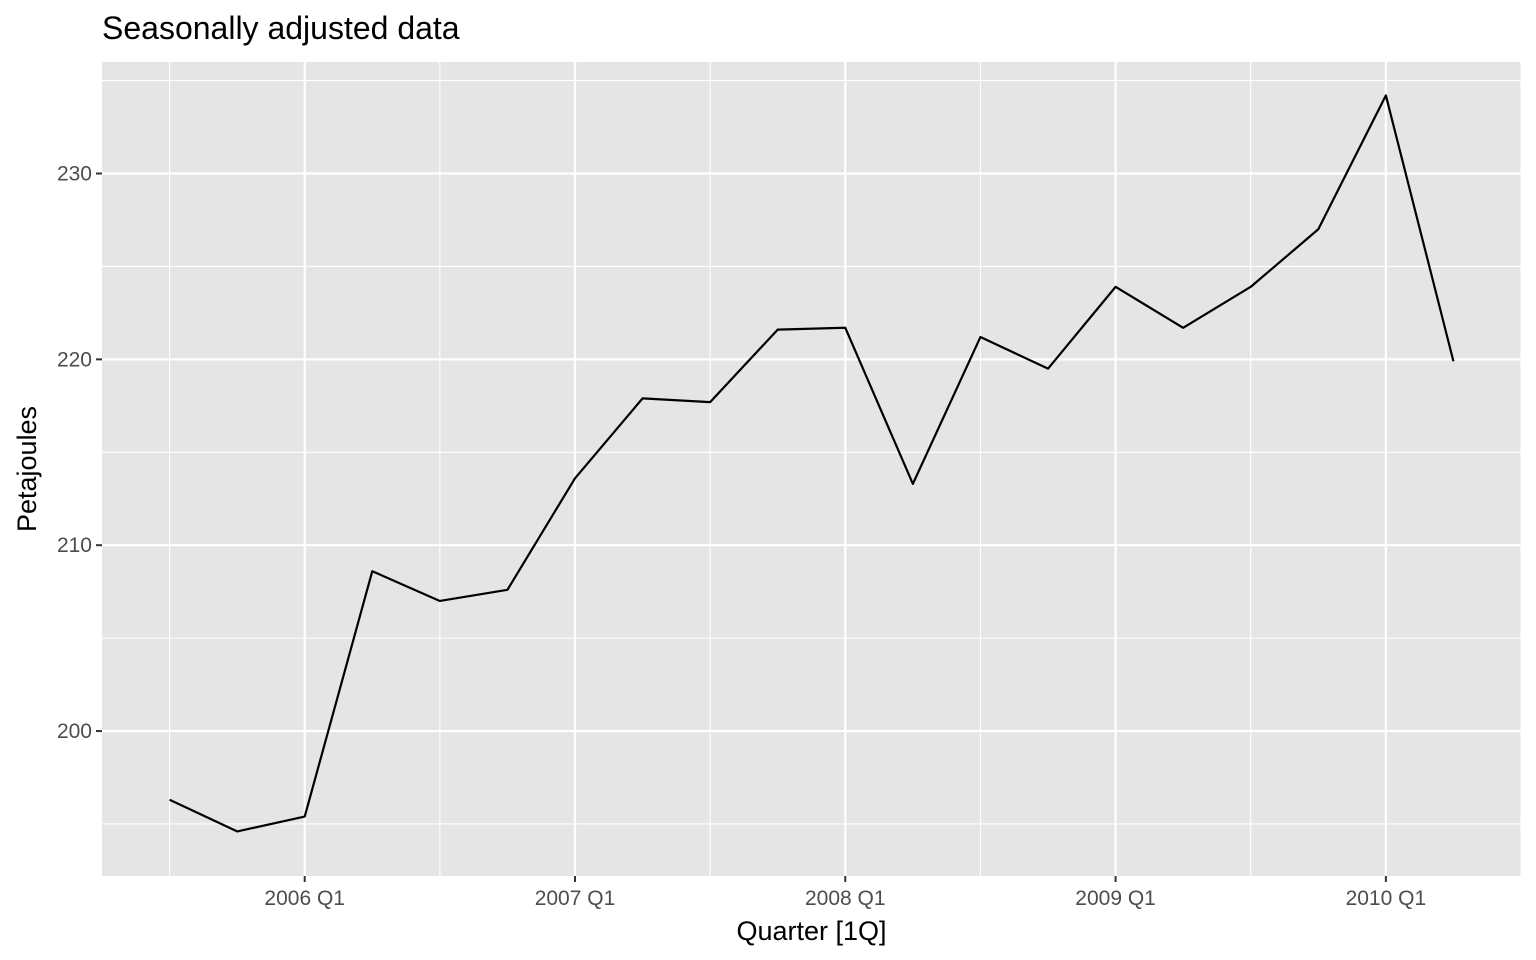 The height and width of the screenshot is (960, 1536). Describe the element at coordinates (27, 469) in the screenshot. I see `y-axis-title: Petajoules` at that location.